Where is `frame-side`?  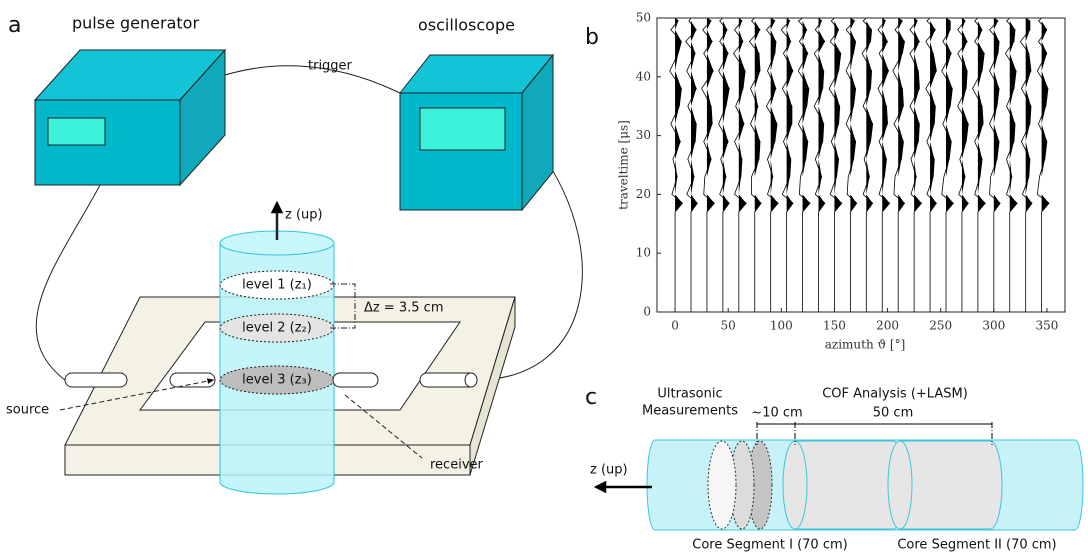 frame-side is located at coordinates (492, 386).